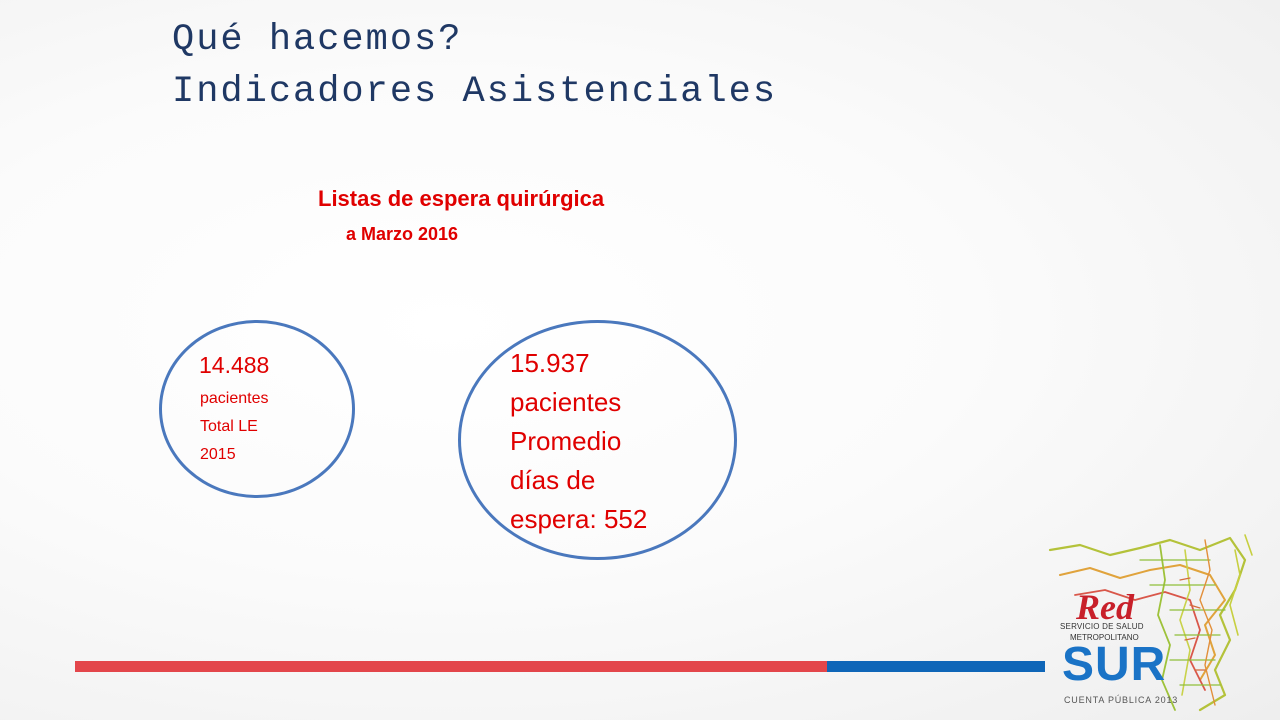 The image size is (1280, 720). I want to click on oval-2015-line3: 2015, so click(218, 454).